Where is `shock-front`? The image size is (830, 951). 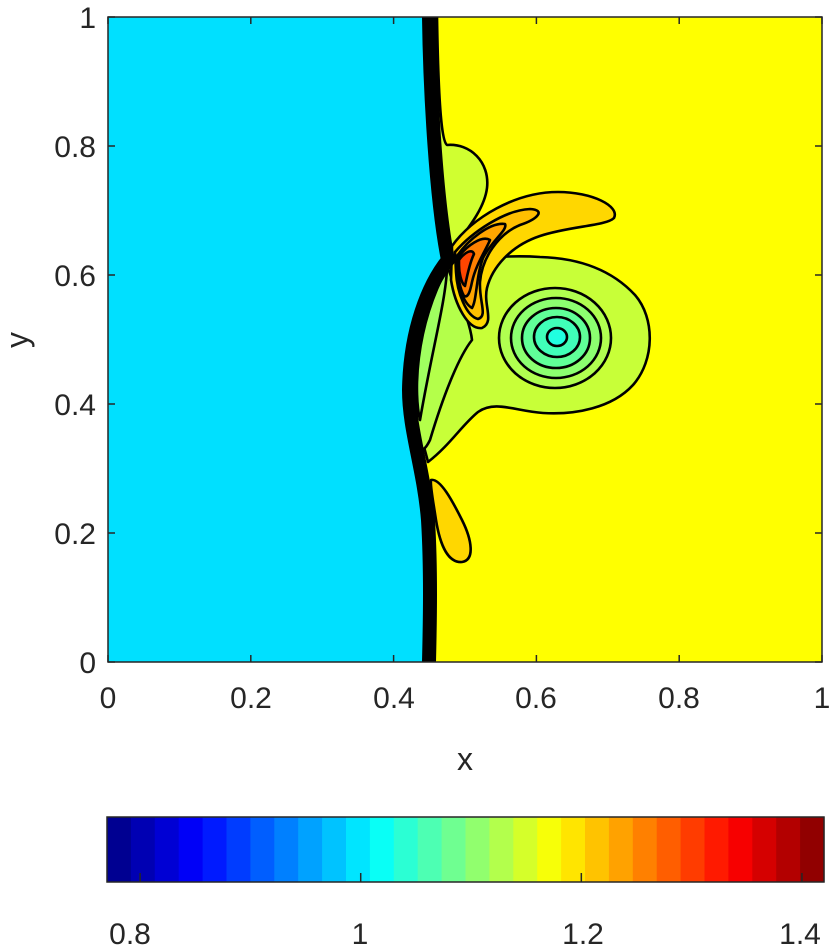 shock-front is located at coordinates (428, 339).